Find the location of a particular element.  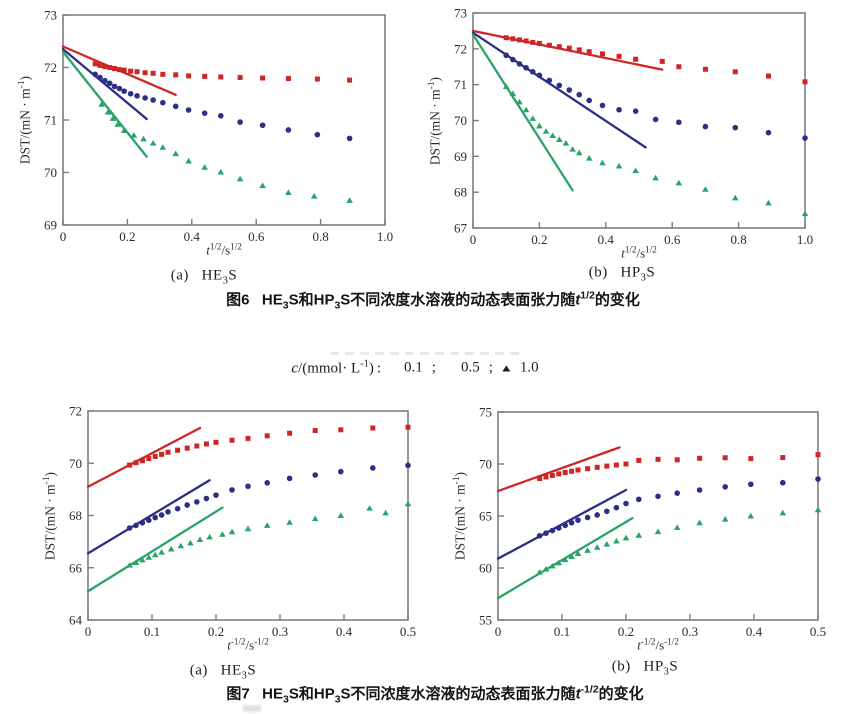

fig6-caption: 图6 HE3S和HP3S不同浓度水溶液的动态表面张力随t1/2的变化 is located at coordinates (433, 300).